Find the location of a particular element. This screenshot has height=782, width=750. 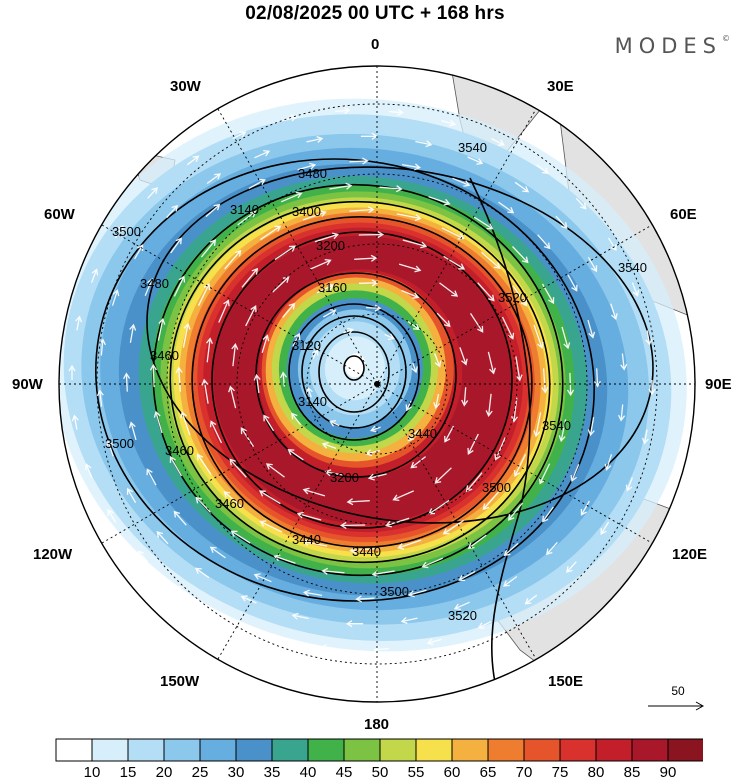

contour-label: 3160 is located at coordinates (332, 287).